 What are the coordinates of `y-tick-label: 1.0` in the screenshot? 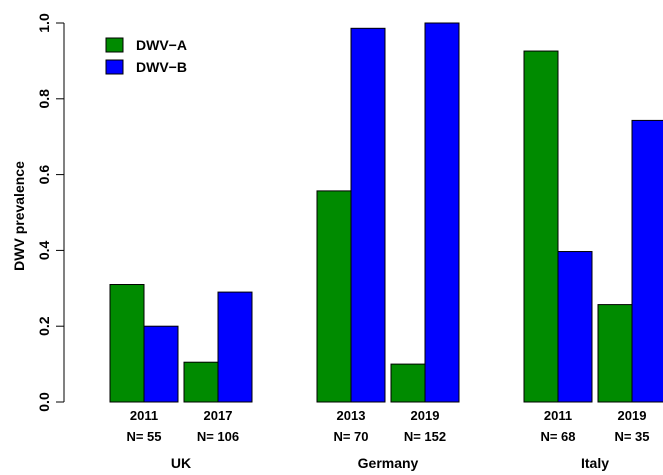 It's located at (44, 23).